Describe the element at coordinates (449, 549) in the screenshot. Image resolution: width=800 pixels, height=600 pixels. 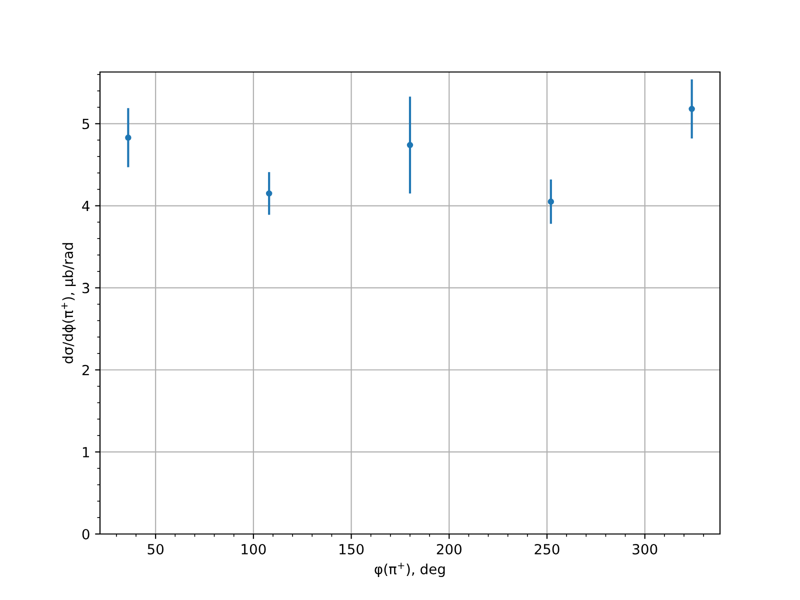
I see `x-tick-label: 200` at that location.